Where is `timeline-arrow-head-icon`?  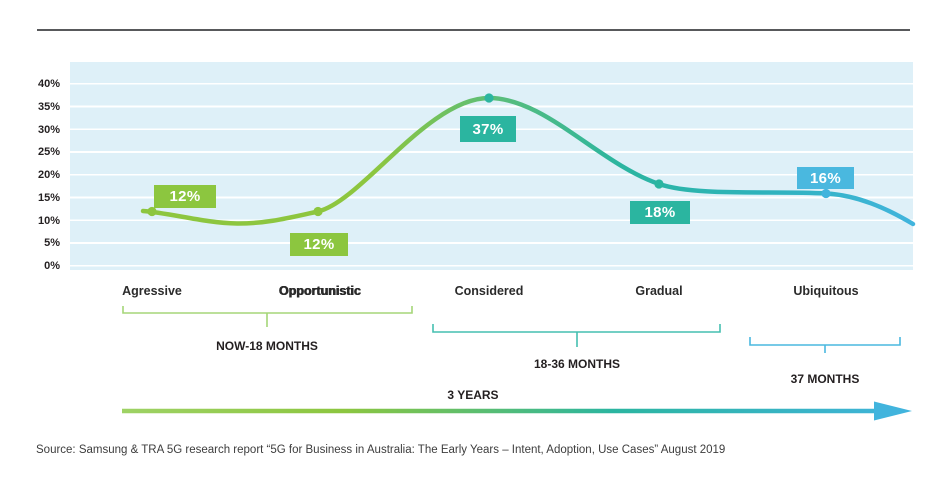
timeline-arrow-head-icon is located at coordinates (893, 411).